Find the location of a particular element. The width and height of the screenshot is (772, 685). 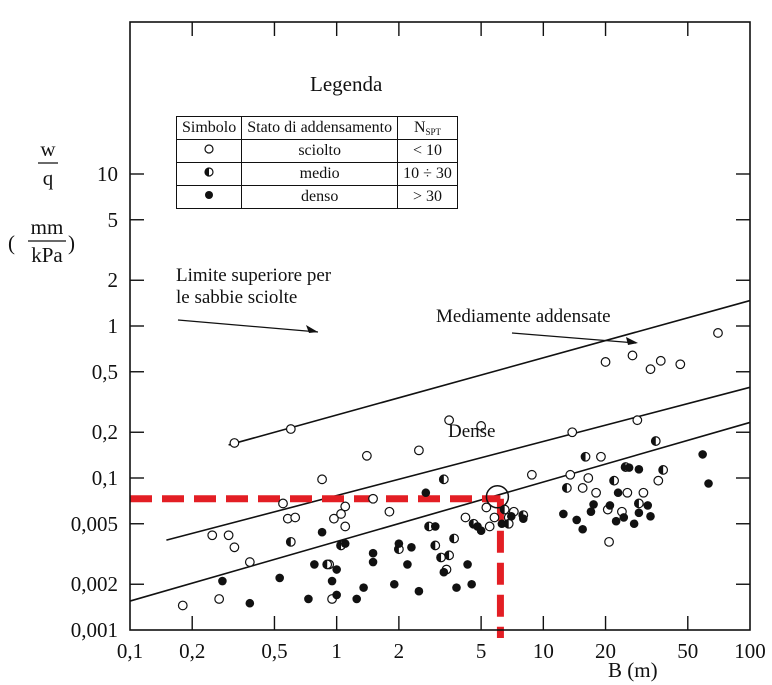

x-axis-label: B (m) is located at coordinates (633, 670).